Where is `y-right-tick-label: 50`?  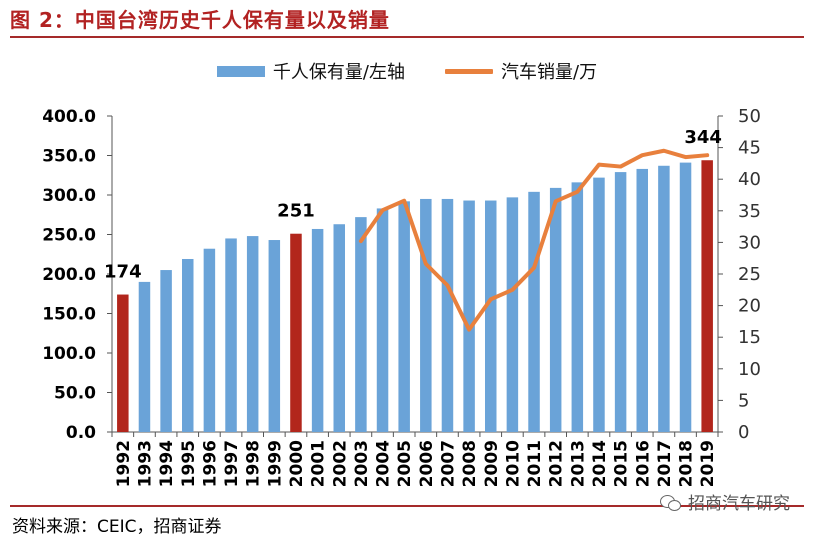
y-right-tick-label: 50 is located at coordinates (749, 116).